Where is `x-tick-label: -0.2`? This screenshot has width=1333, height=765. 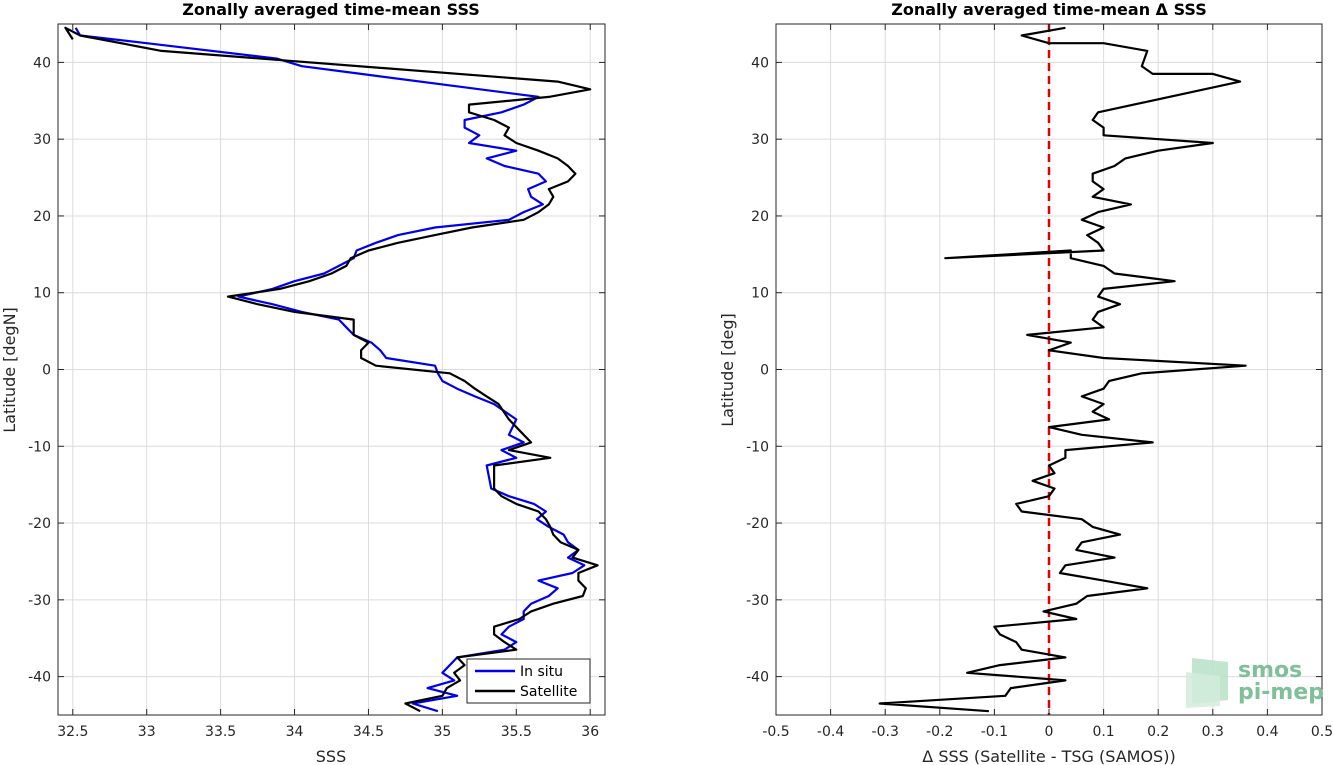 x-tick-label: -0.2 is located at coordinates (939, 732).